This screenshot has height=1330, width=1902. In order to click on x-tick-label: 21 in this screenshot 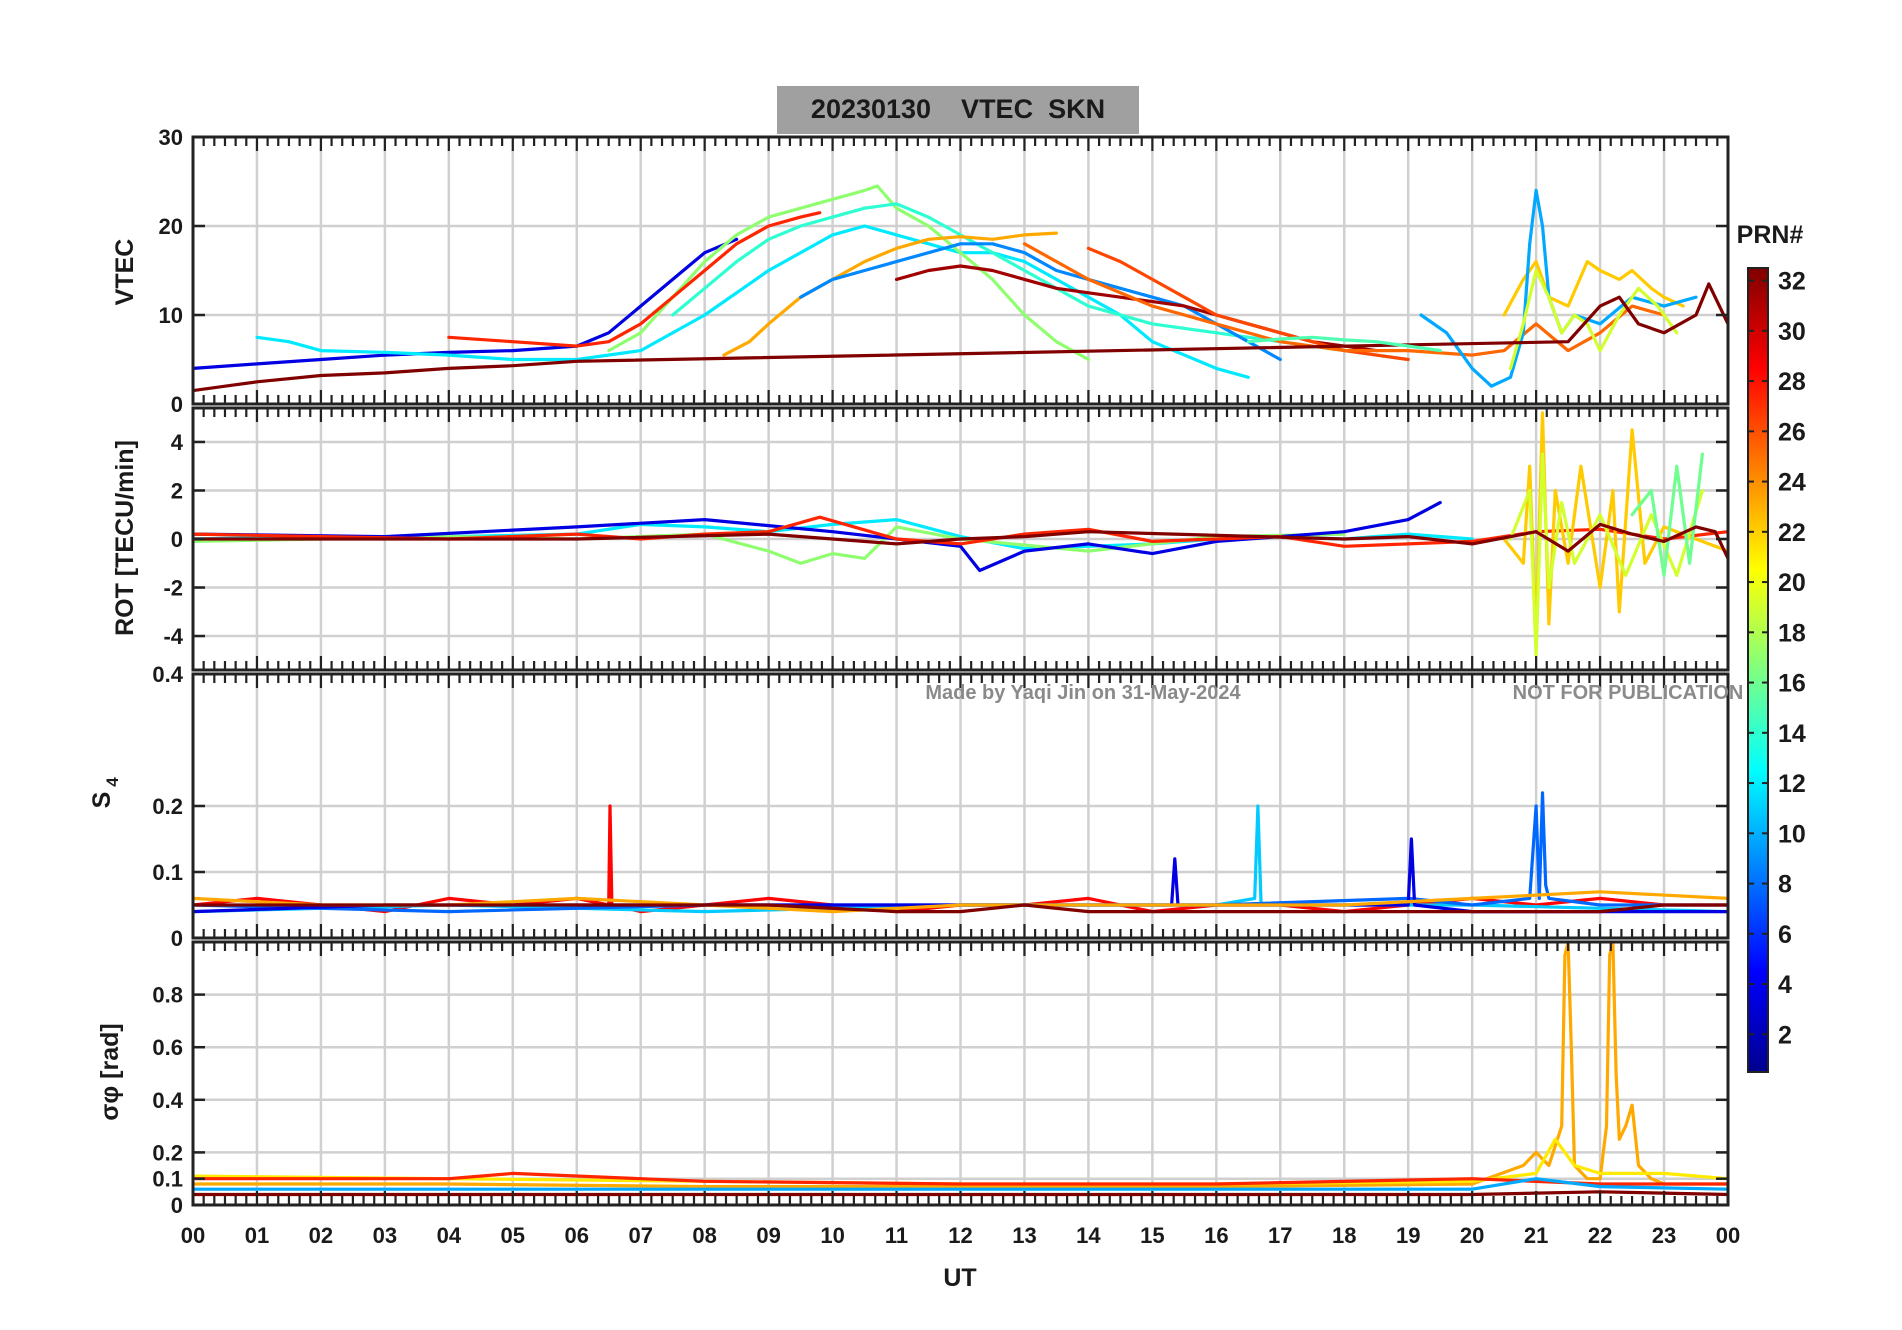, I will do `click(1536, 1235)`.